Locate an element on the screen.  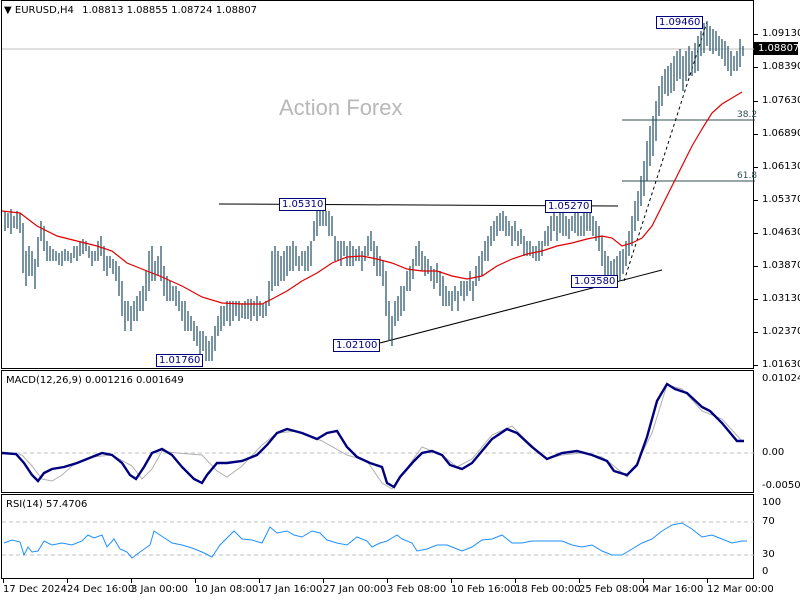
low-label-3: 1.03580 is located at coordinates (595, 281).